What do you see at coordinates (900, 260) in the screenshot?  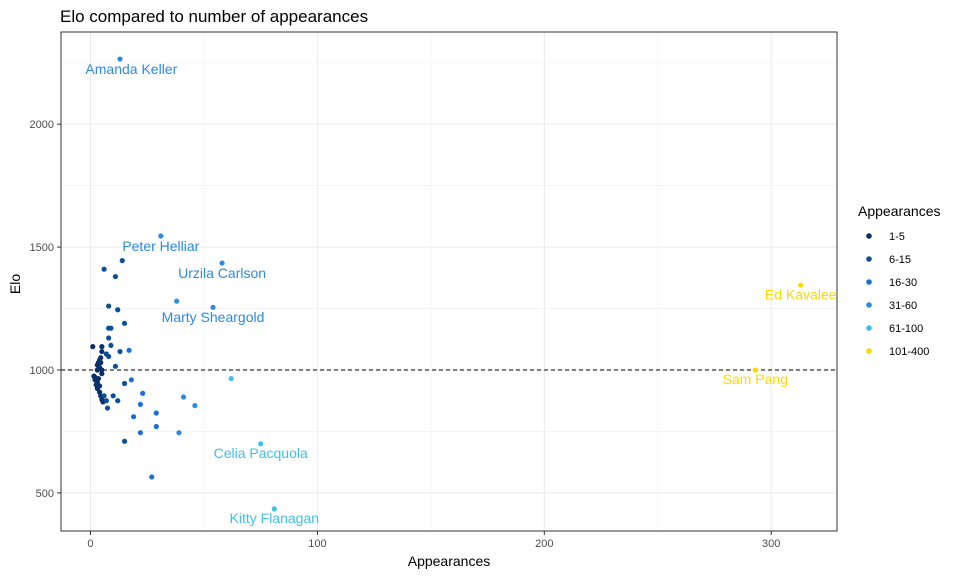 I see `legend-label: 6-15` at bounding box center [900, 260].